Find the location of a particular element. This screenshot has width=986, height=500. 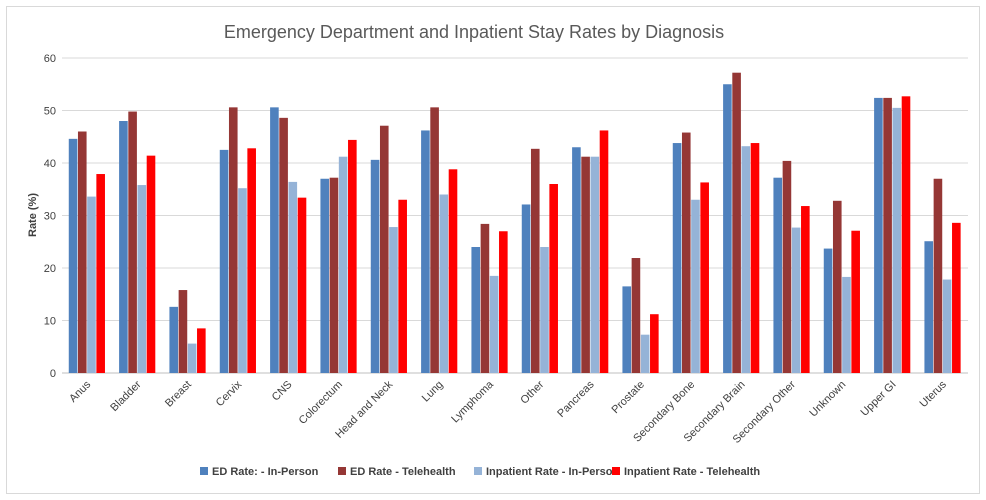

y-axis-ticks: 0 10 20 30 40 50 60 is located at coordinates (50, 216).